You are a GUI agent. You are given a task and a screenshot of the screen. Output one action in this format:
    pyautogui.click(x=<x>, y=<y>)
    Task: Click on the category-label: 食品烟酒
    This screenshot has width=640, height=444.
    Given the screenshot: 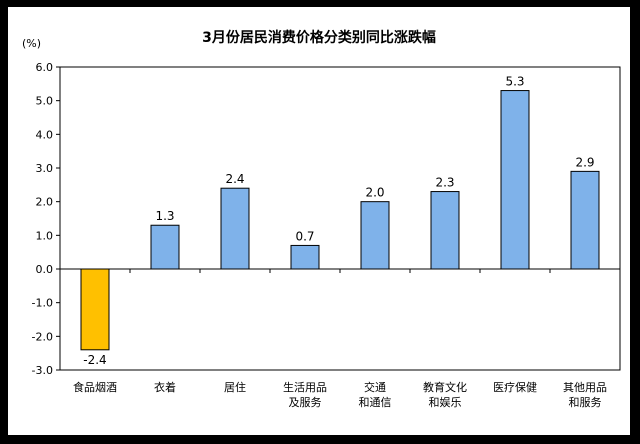 What is the action you would take?
    pyautogui.click(x=95, y=387)
    